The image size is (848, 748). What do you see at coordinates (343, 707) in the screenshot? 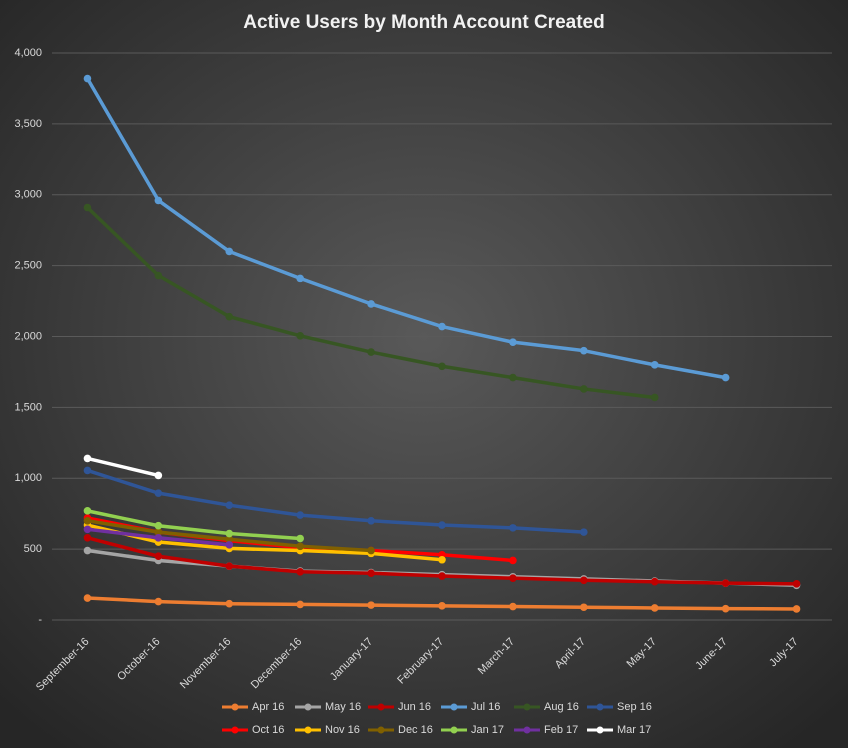
I see `legend-label: May 16` at bounding box center [343, 707].